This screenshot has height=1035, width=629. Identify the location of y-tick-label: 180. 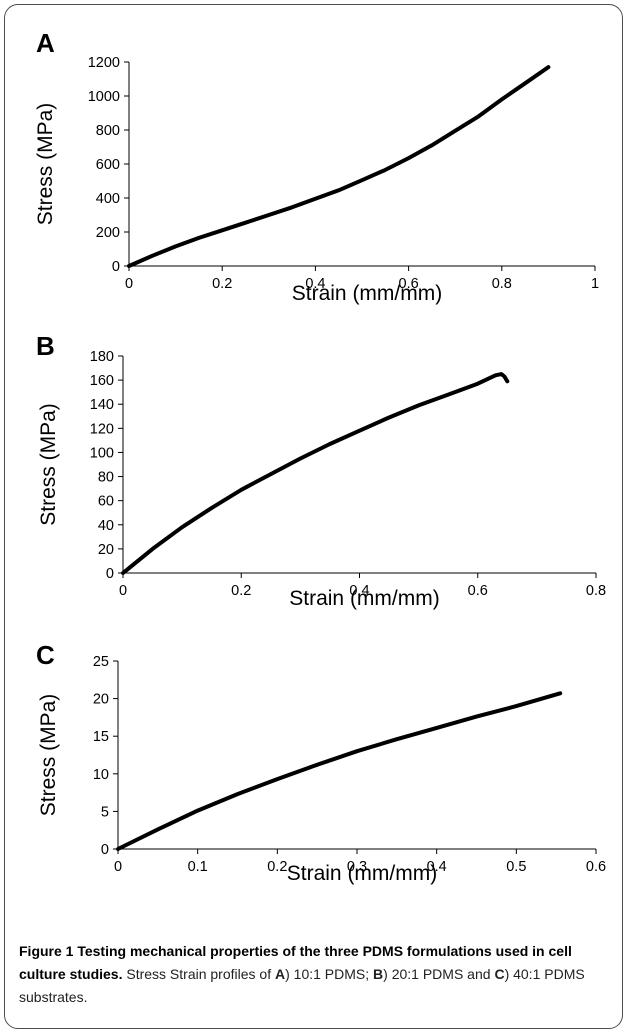
(102, 357).